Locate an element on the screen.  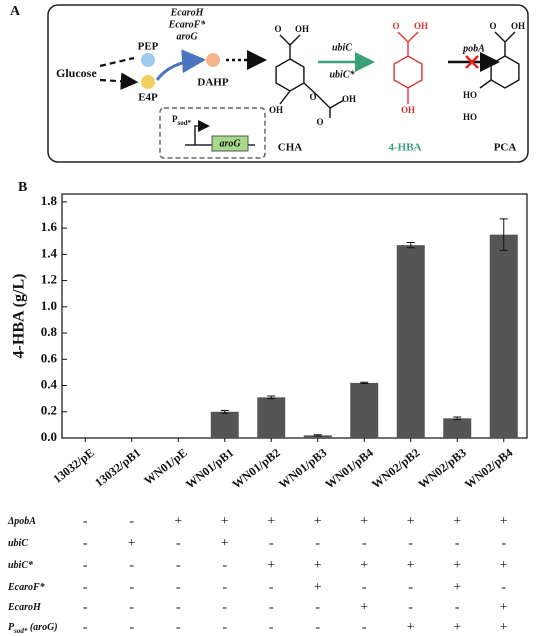
row-name: EcaroH is located at coordinates (24, 607).